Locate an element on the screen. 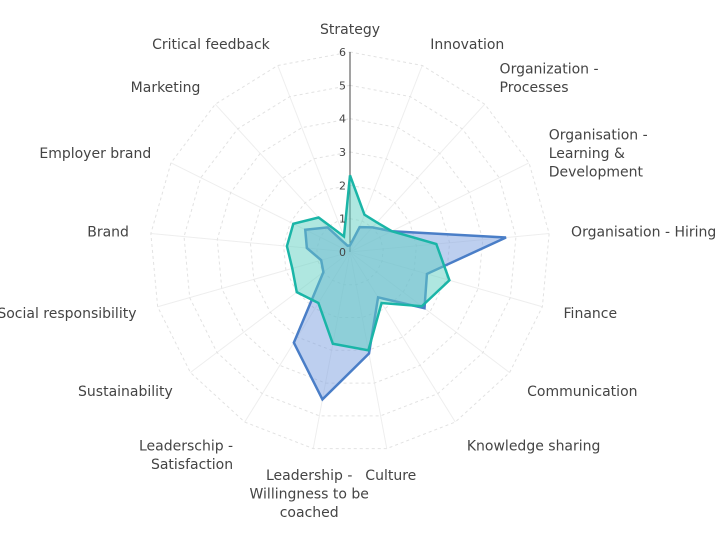  category-label: Marketing is located at coordinates (166, 88).